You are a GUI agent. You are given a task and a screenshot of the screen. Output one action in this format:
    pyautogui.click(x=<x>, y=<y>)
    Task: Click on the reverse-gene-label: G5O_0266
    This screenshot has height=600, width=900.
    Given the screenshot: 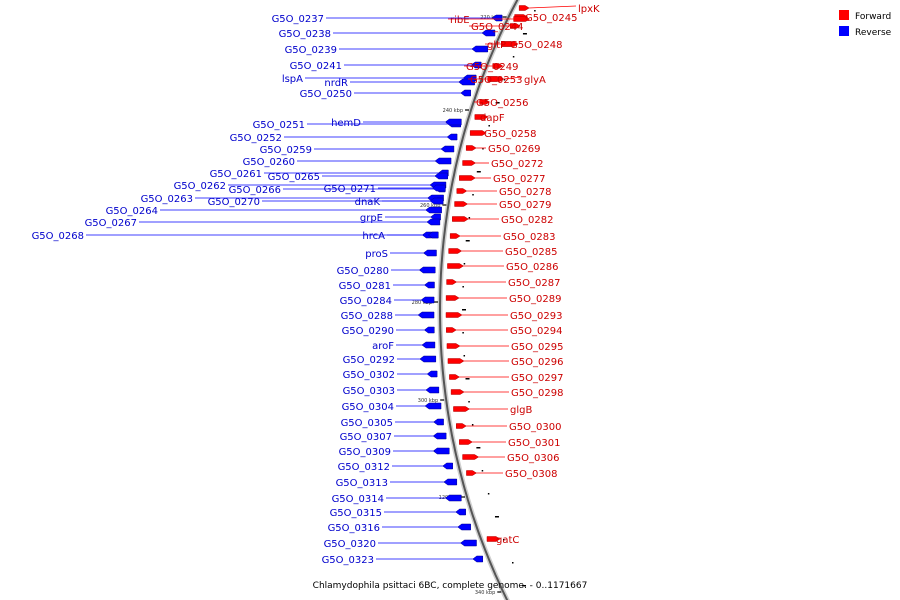 What is the action you would take?
    pyautogui.click(x=255, y=190)
    